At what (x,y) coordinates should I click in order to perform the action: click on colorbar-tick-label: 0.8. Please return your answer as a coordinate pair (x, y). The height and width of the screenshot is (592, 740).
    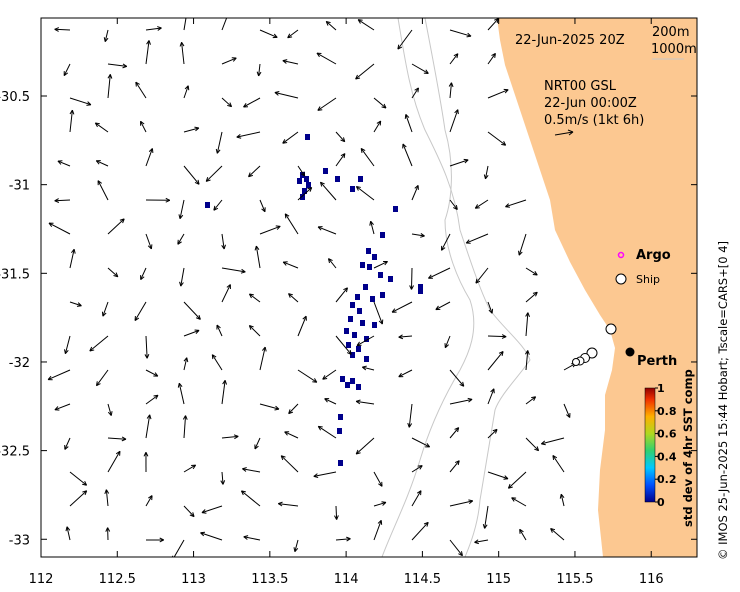
    Looking at the image, I should click on (667, 411).